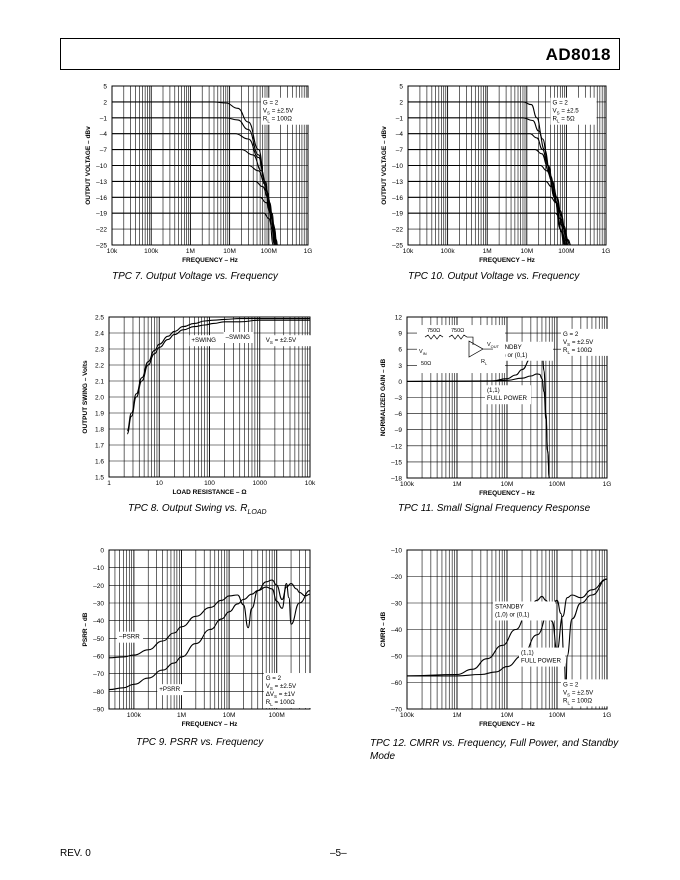 The image size is (680, 880). I want to click on caption-tpc10: TPC 10. Output Voltage vs. Frequency, so click(494, 276).